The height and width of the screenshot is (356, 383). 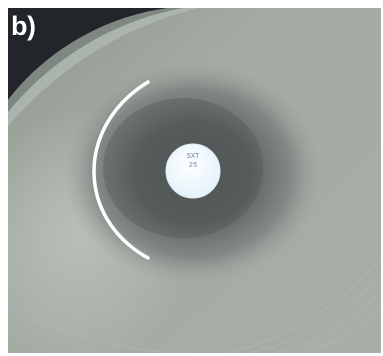 I want to click on inhibition-zone-marker-arc, so click(x=121, y=170).